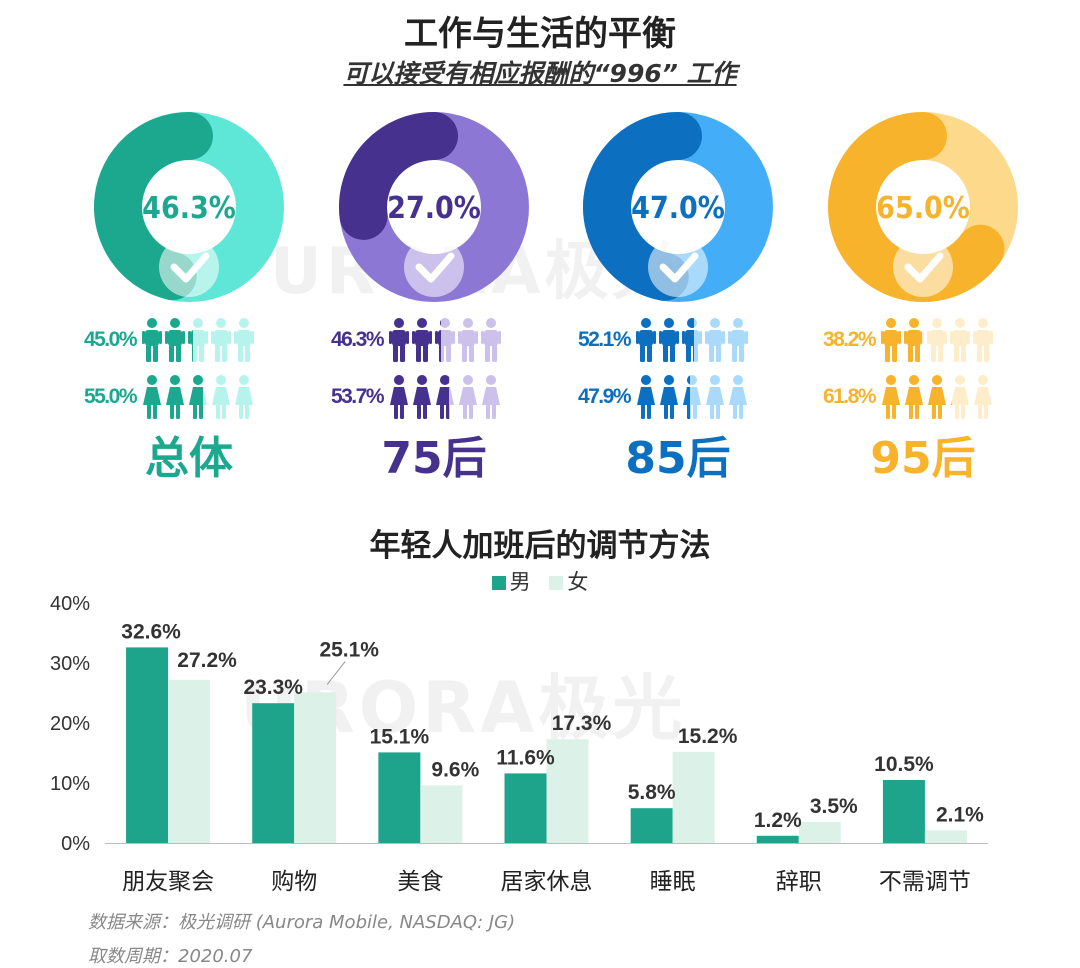  What do you see at coordinates (604, 396) in the screenshot?
I see `female-pct: 47.9%` at bounding box center [604, 396].